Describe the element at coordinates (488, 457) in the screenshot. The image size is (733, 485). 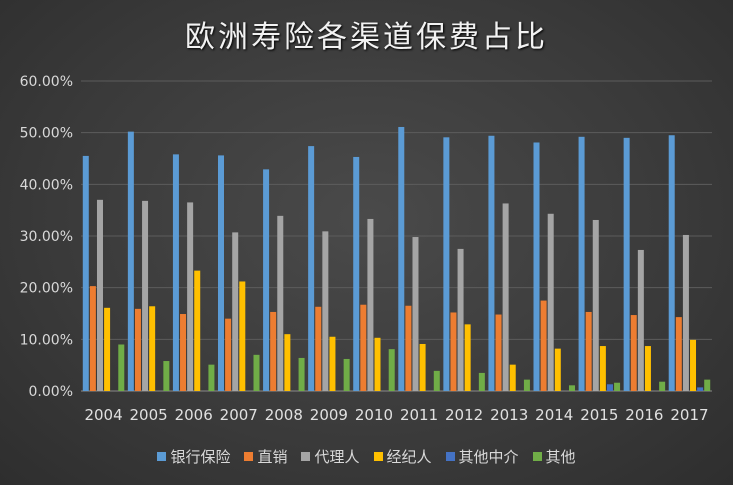
I see `legend-label: 其他中介` at that location.